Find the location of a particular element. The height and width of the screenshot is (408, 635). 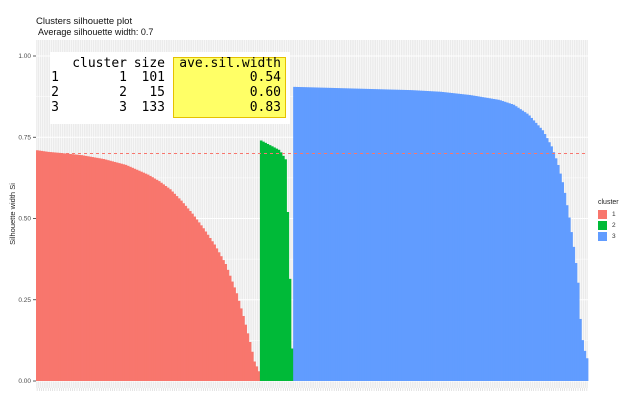

table-cell: 1 is located at coordinates (123, 77).